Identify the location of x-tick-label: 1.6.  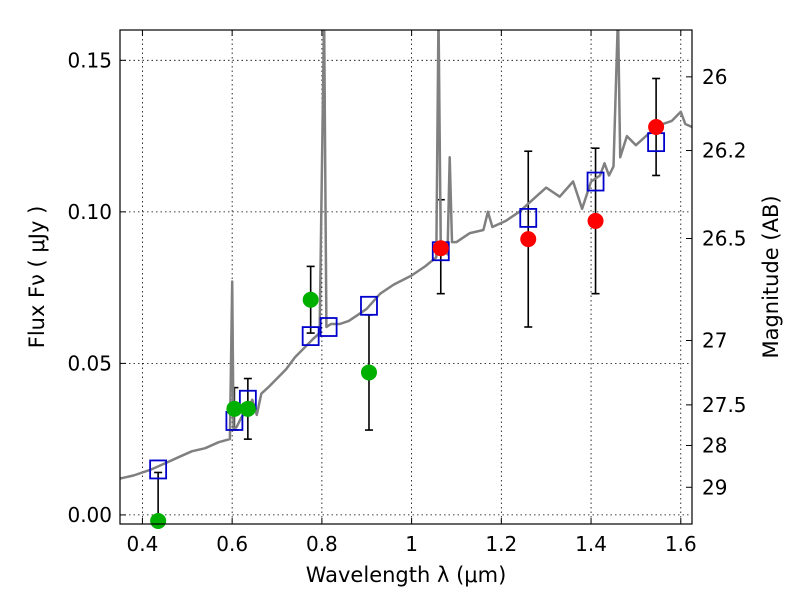
(681, 544).